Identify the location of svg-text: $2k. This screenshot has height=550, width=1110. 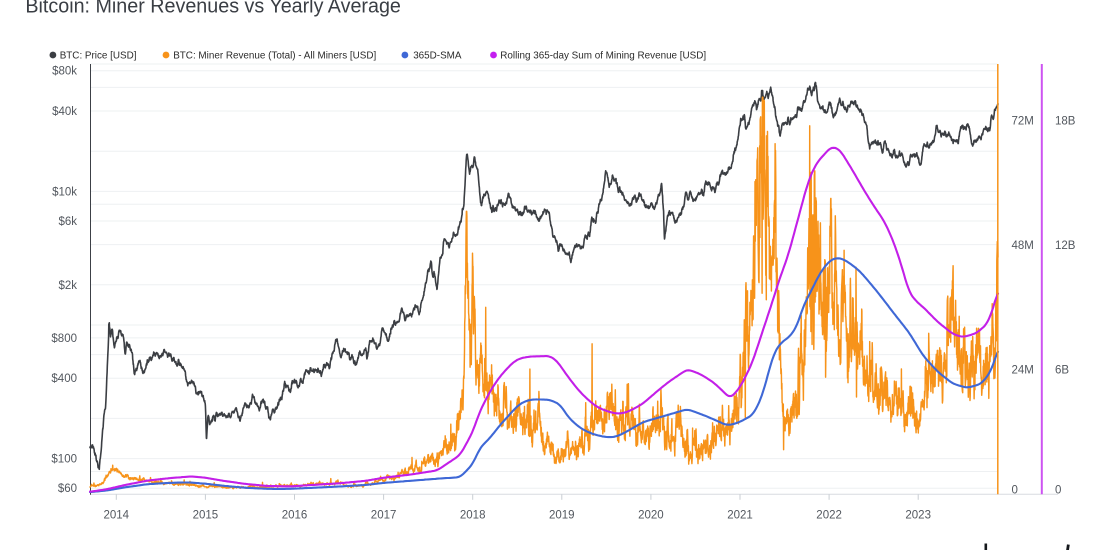
(67, 286).